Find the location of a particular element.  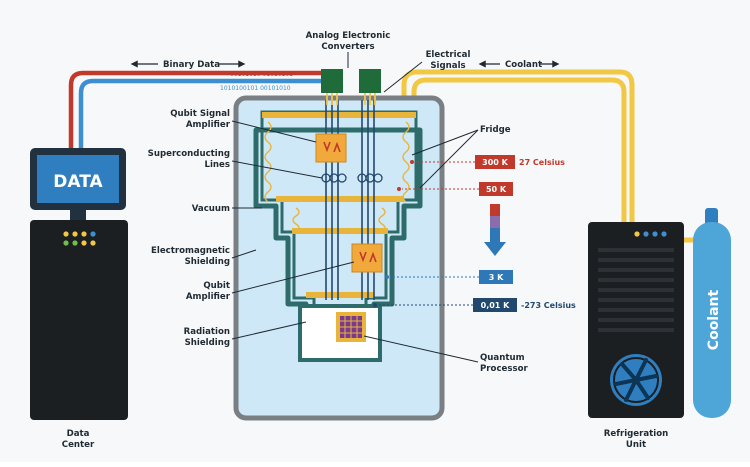

coolant-tank-body is located at coordinates (712, 320).